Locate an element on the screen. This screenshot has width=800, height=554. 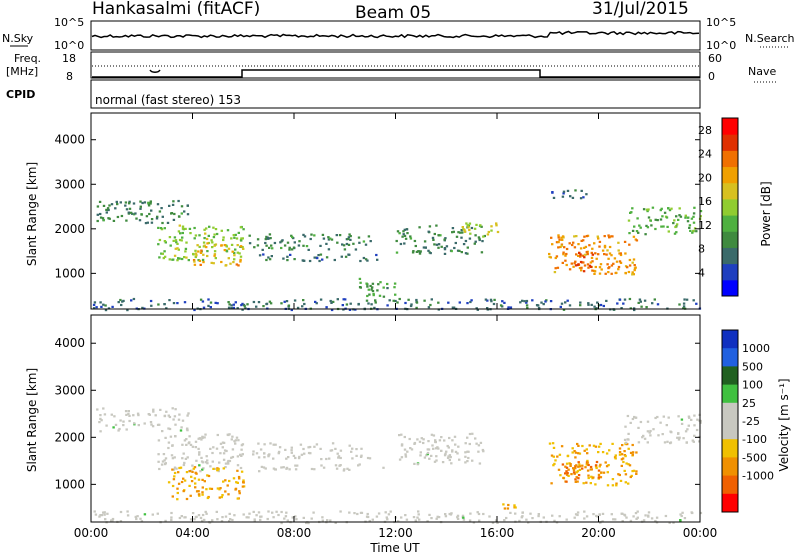
velocity-colorbar-tick: -100 is located at coordinates (754, 439).